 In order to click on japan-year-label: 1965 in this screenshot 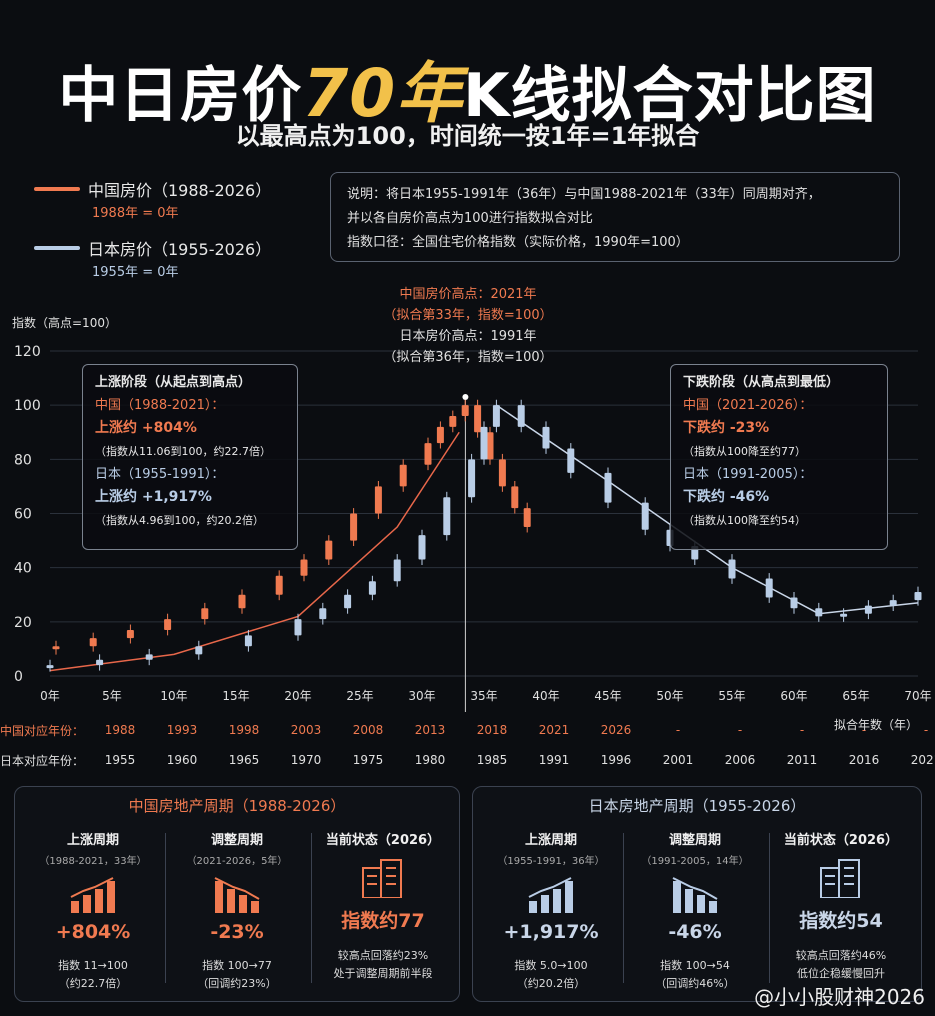, I will do `click(244, 760)`.